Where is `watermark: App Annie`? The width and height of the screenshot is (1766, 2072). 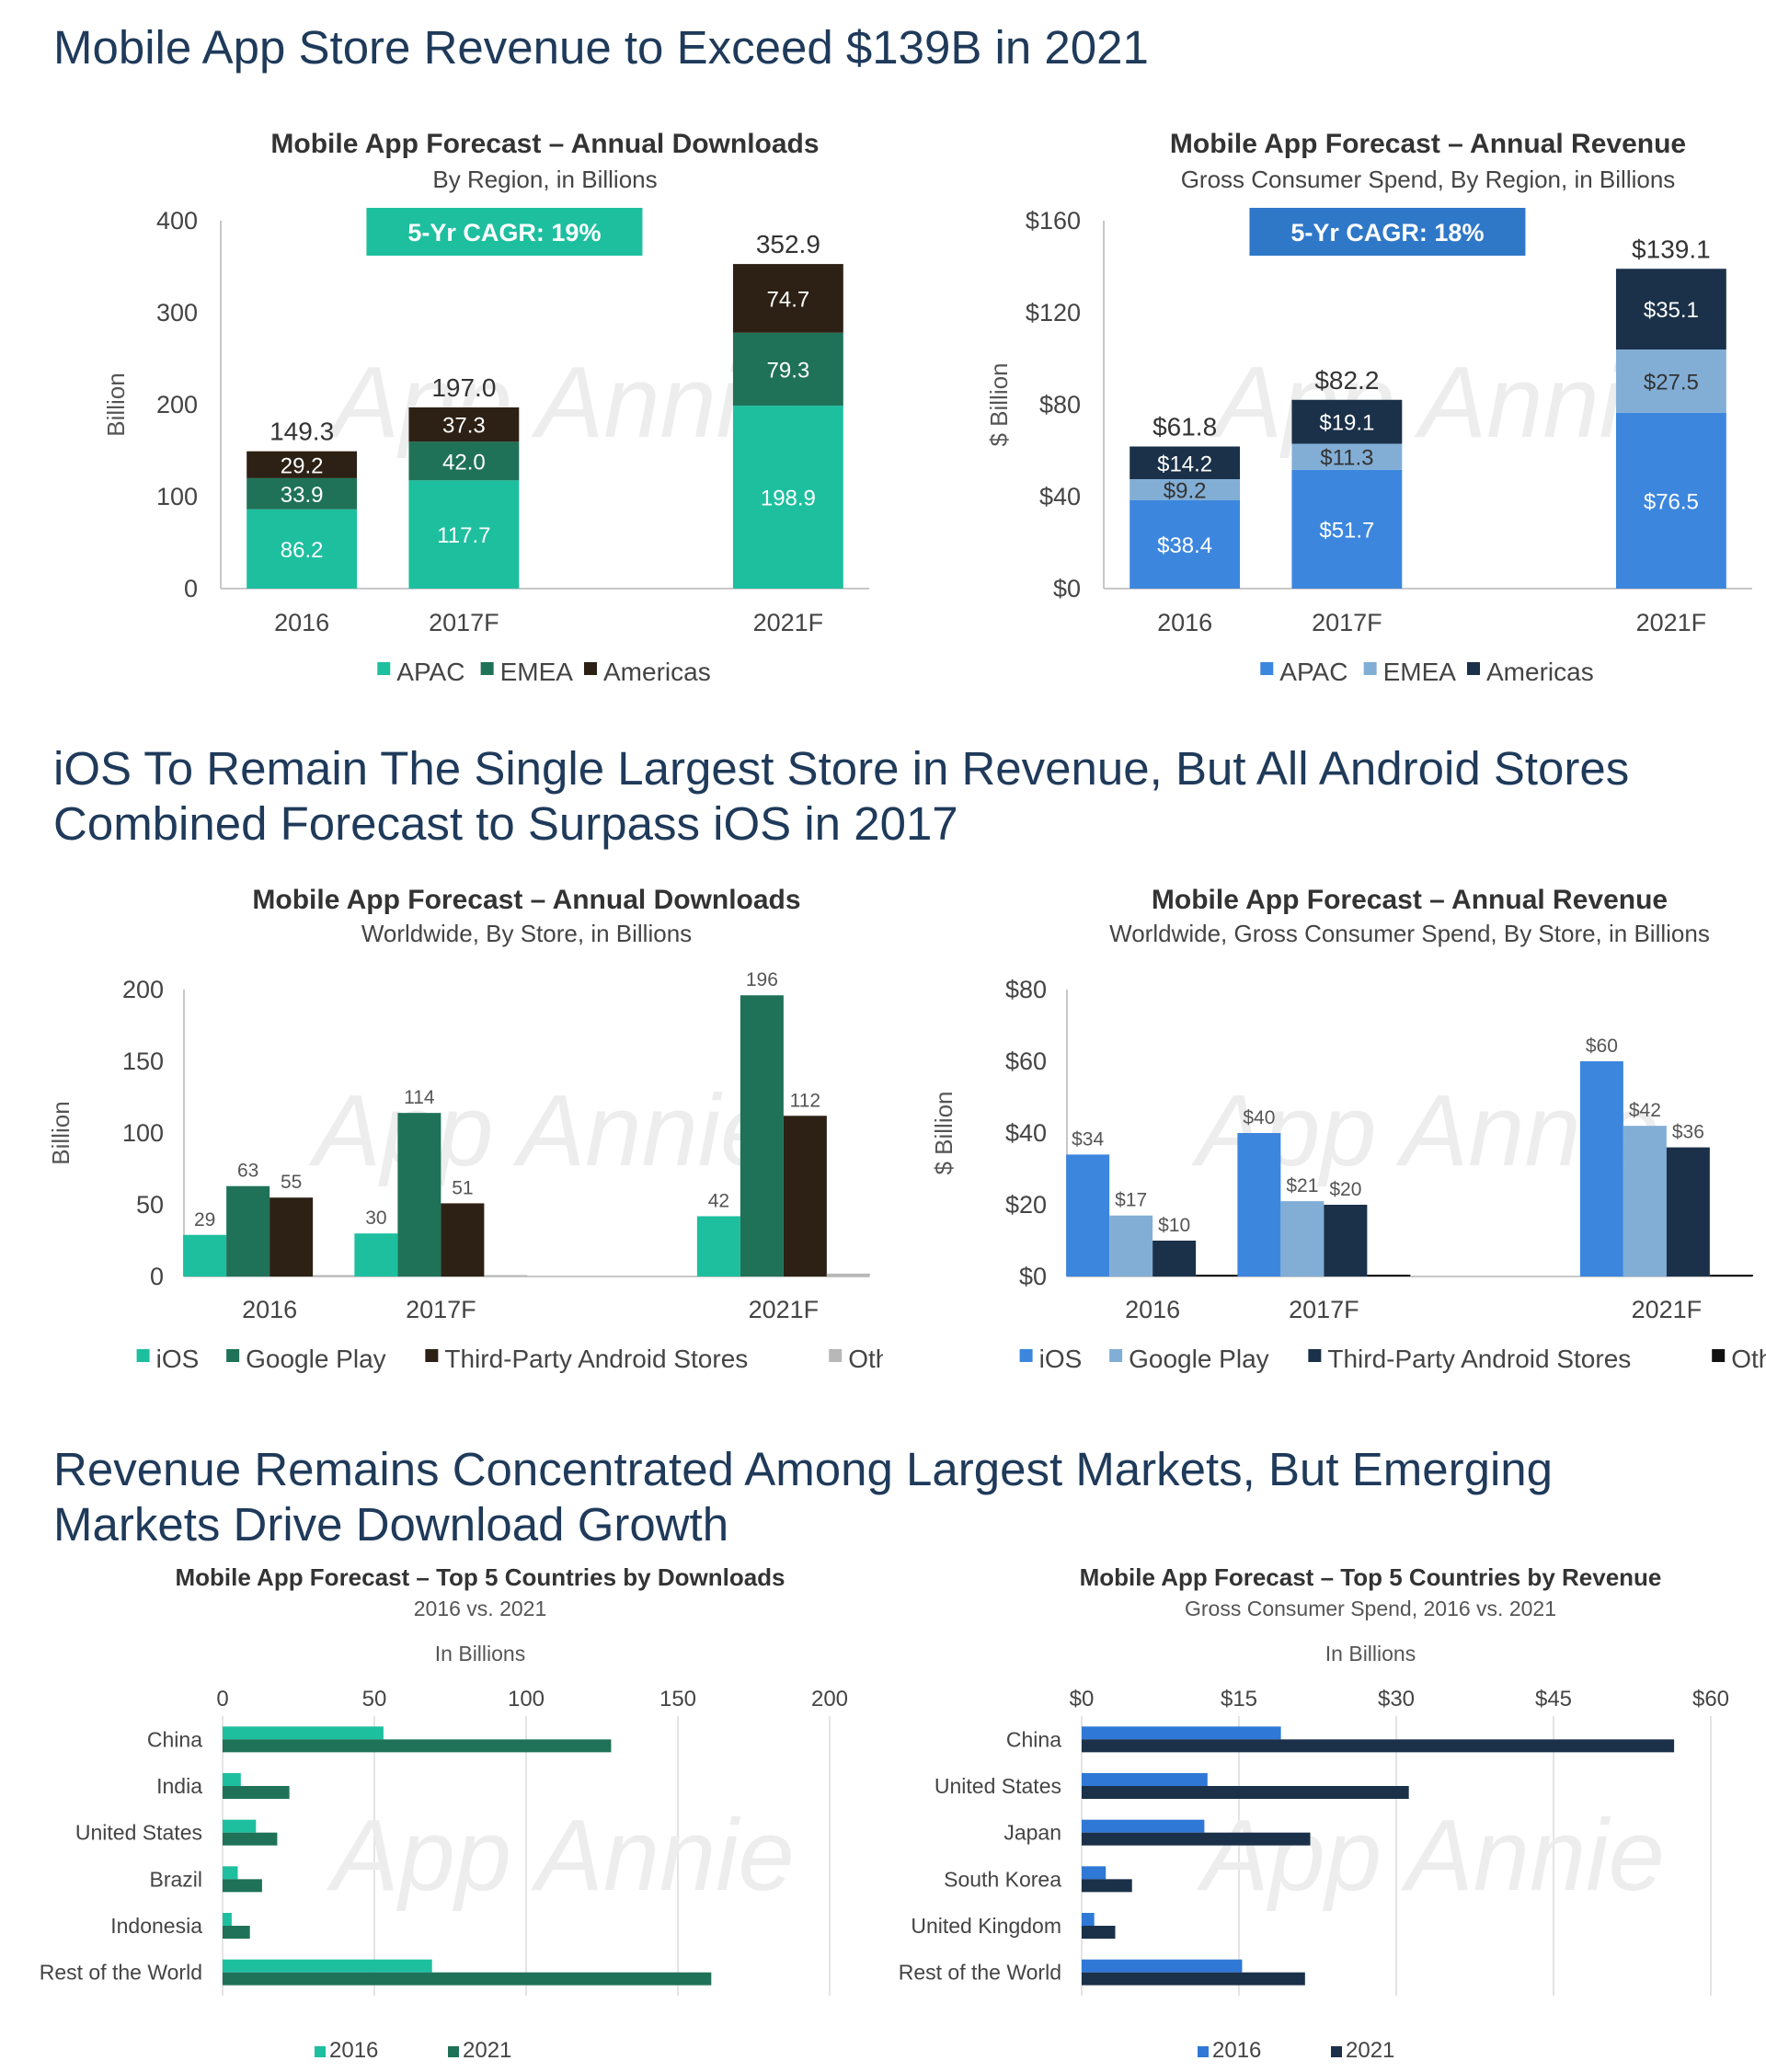 watermark: App Annie is located at coordinates (1430, 1855).